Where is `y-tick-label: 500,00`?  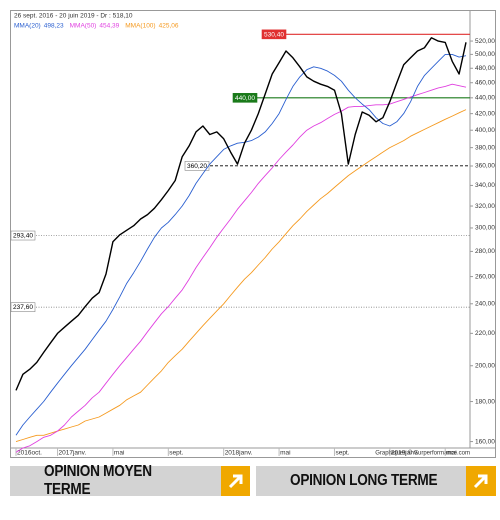
y-tick-label: 500,00 is located at coordinates (485, 54).